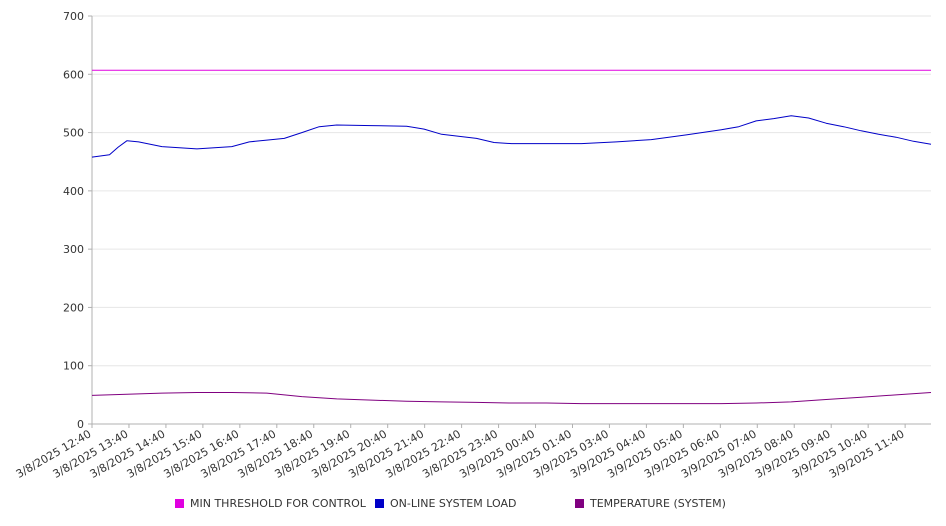 The height and width of the screenshot is (526, 946). Describe the element at coordinates (658, 503) in the screenshot. I see `legend-label-temperature: TEMPERATURE (SYSTEM)` at that location.